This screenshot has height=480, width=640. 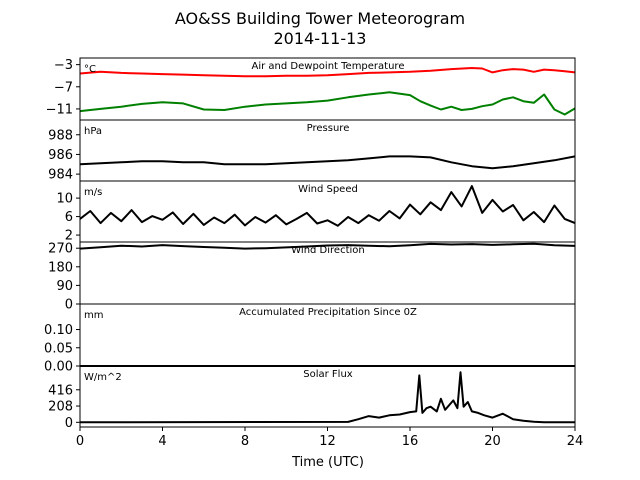 I want to click on y-tick-label-solar-2: 416, so click(x=60, y=390).